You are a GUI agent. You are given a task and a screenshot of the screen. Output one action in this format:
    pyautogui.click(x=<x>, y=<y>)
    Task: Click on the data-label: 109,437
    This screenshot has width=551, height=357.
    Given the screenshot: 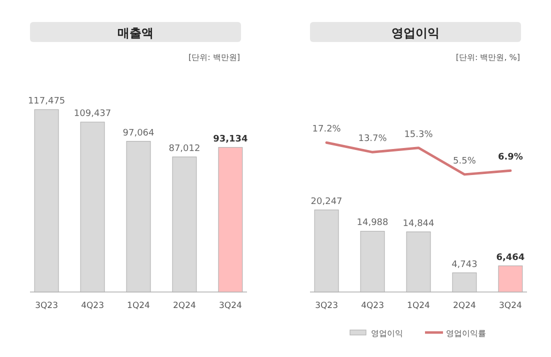 What is the action you would take?
    pyautogui.click(x=93, y=114)
    